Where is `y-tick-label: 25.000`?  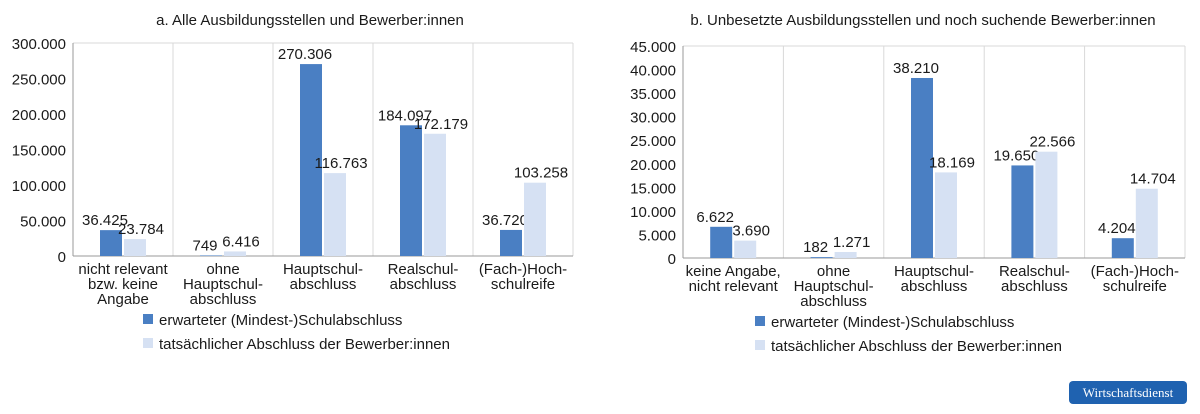
y-tick-label: 25.000 is located at coordinates (653, 141).